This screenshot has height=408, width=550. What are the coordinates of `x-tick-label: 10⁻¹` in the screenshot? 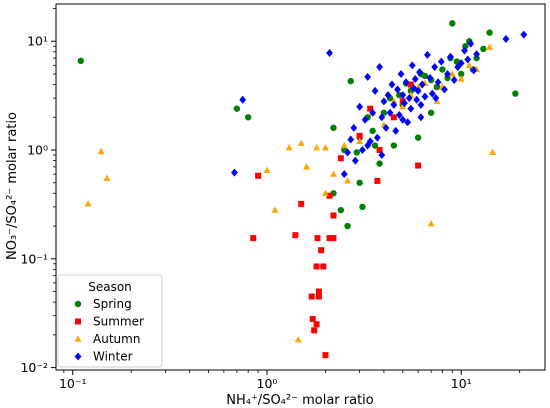 It's located at (73, 383).